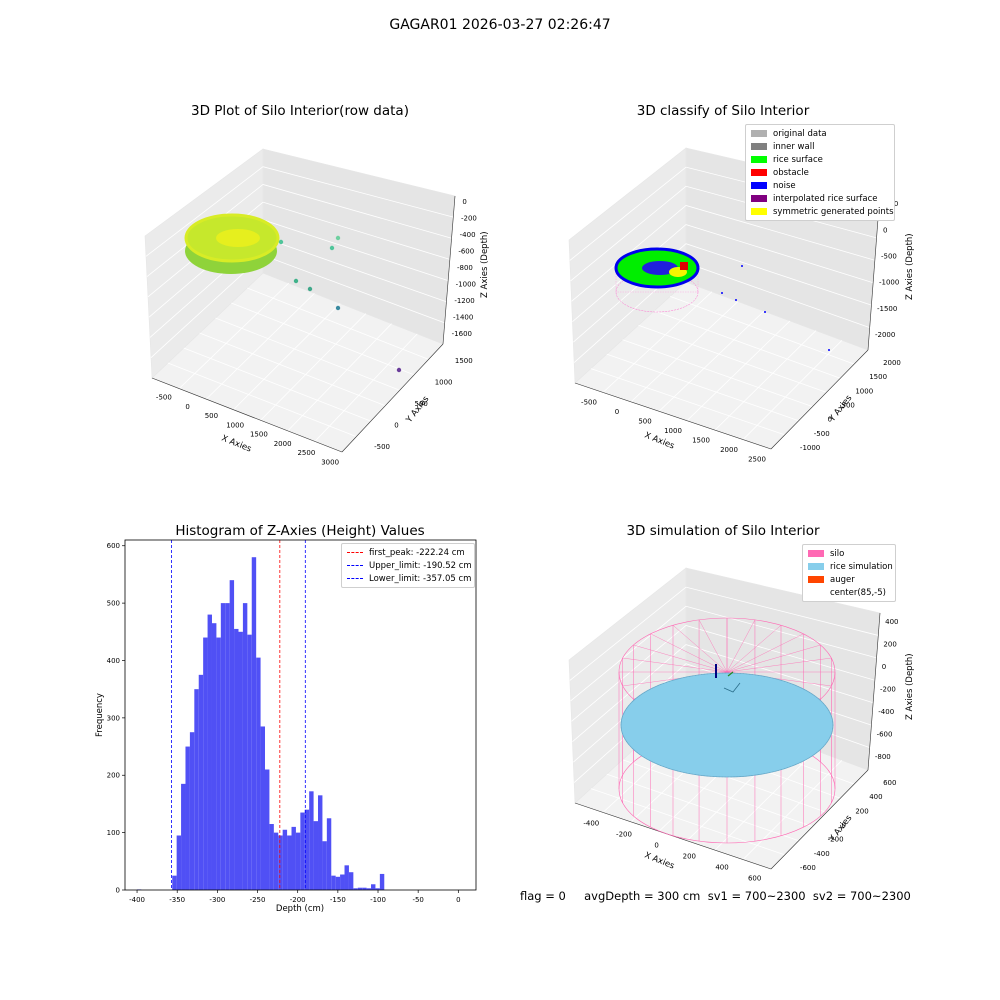 The image size is (1000, 1000). Describe the element at coordinates (810, 448) in the screenshot. I see `panel2-y-tick-label: -1000` at that location.